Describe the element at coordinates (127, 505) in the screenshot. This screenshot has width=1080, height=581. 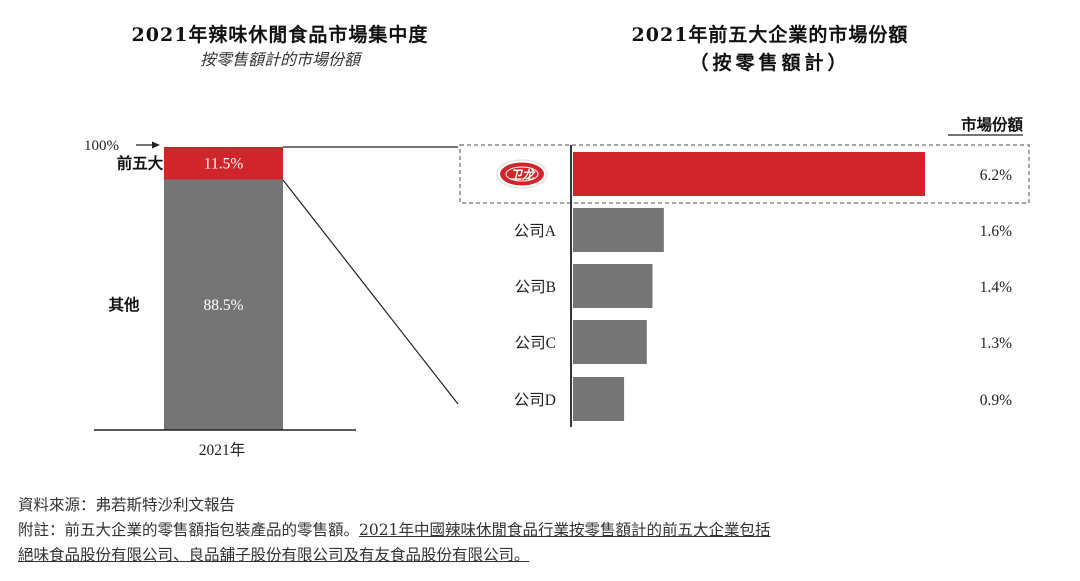
I see `source-note: 資料來源：弗若斯特沙利文報告` at that location.